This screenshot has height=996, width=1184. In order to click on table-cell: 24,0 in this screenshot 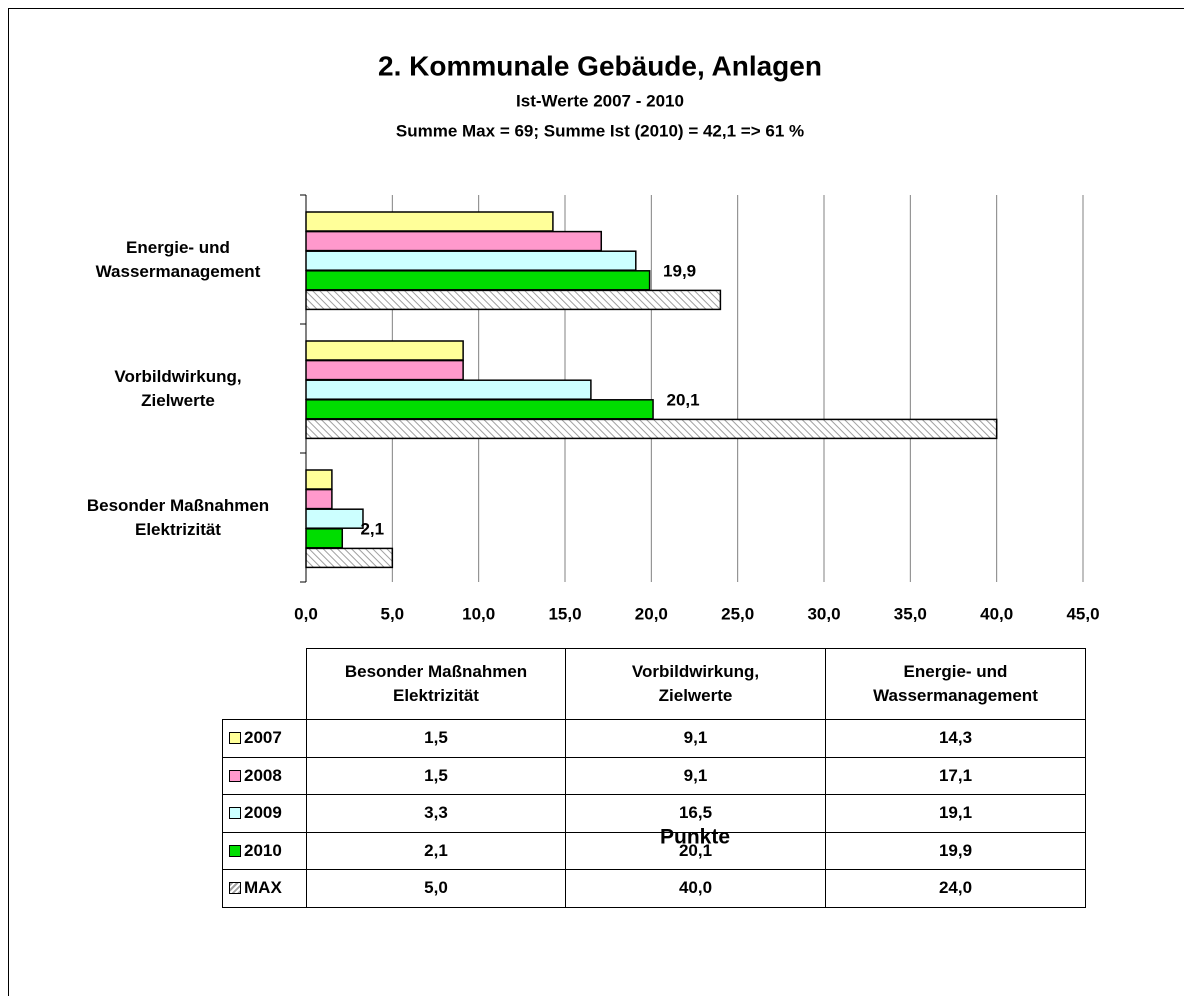, I will do `click(955, 888)`.